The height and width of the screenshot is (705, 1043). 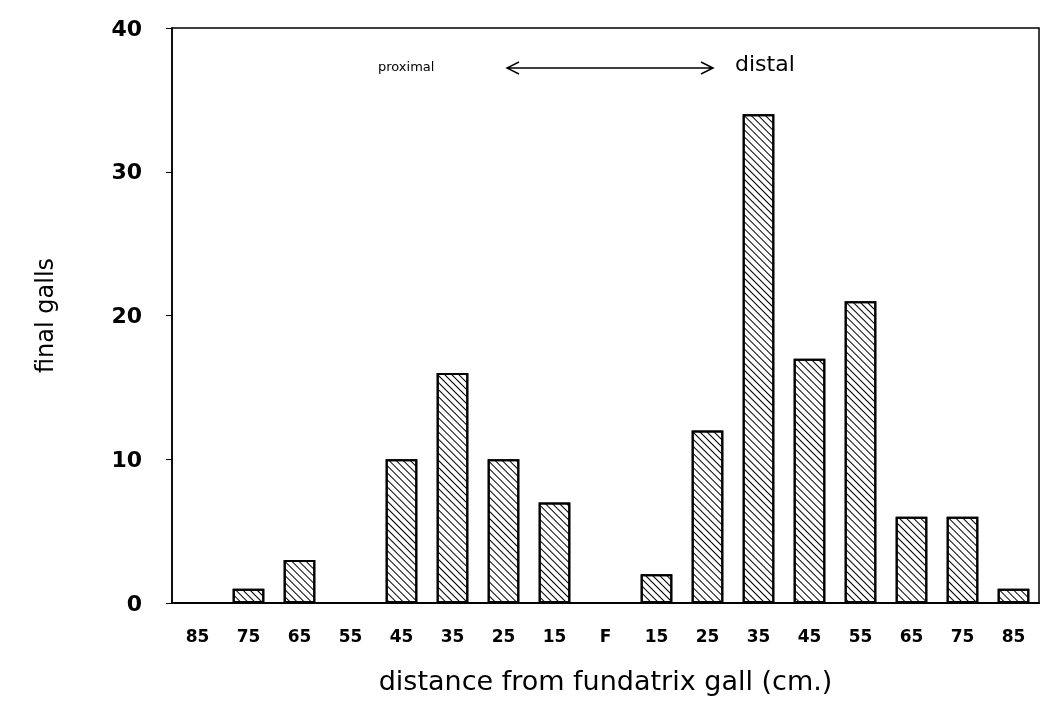 I want to click on y-tick-label: 0, so click(x=134, y=603).